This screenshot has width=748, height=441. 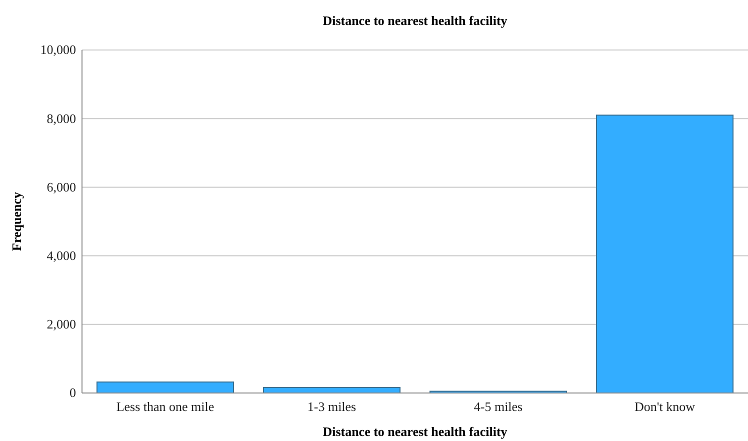 I want to click on y-tick-label: 0, so click(x=73, y=392).